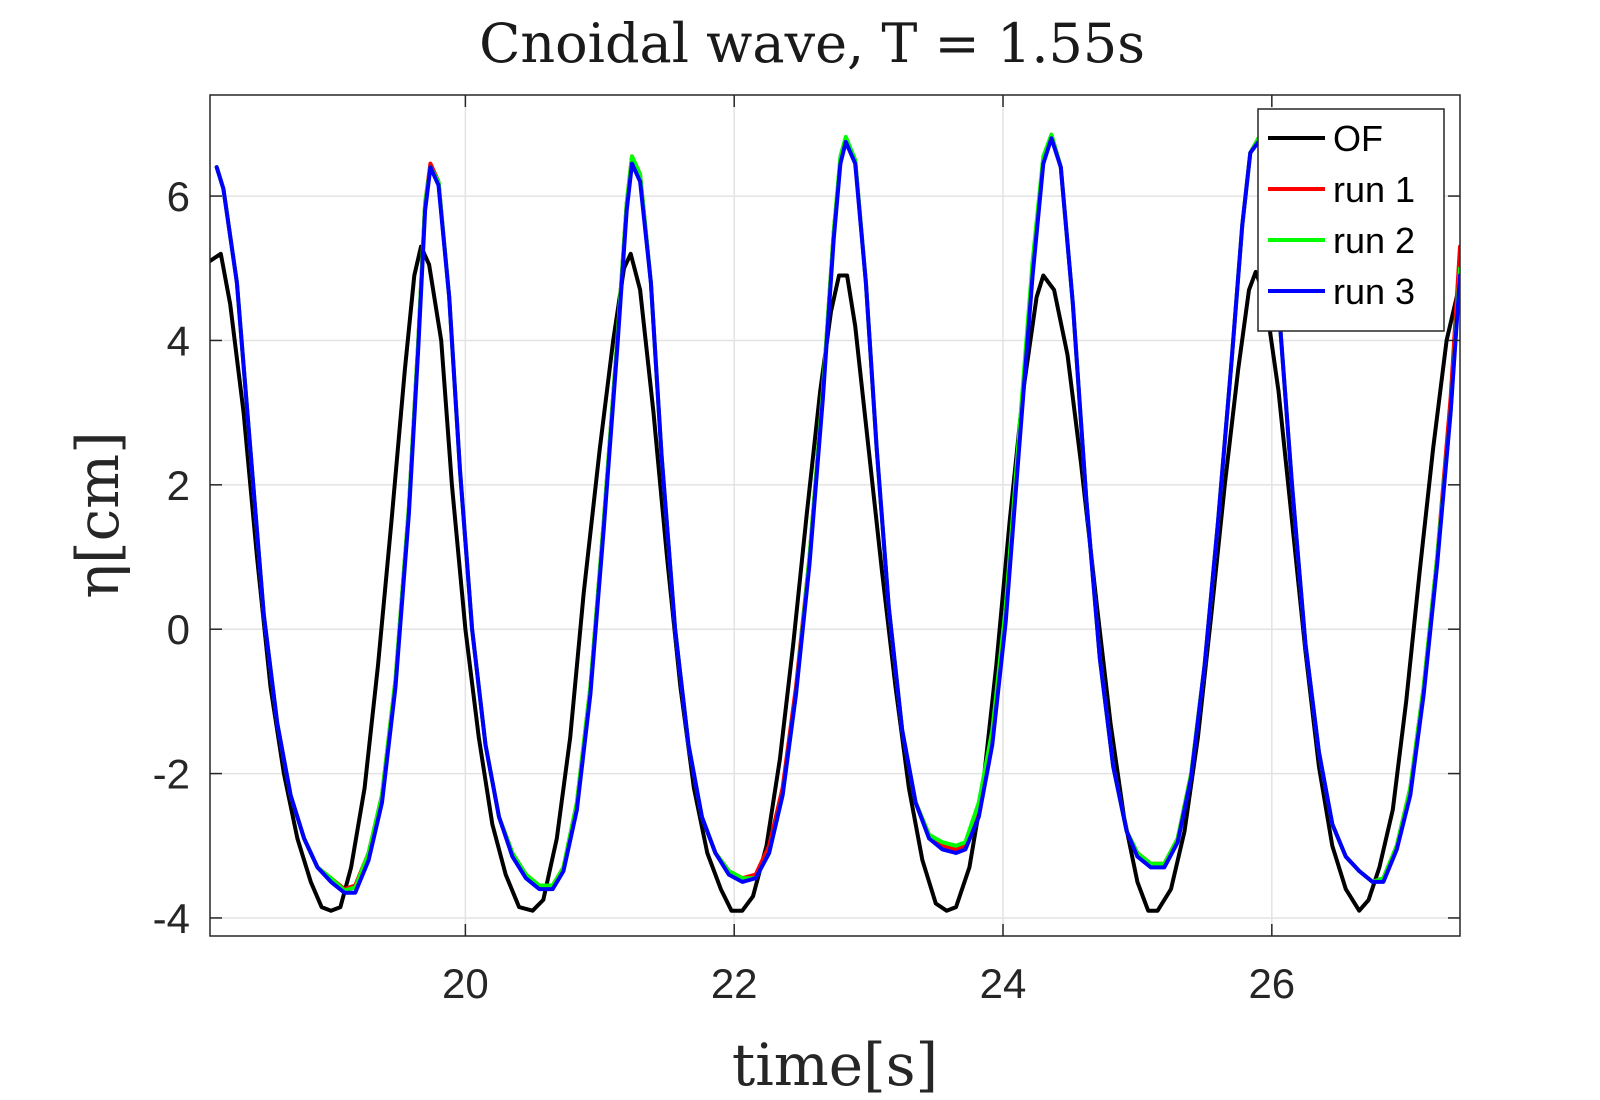 Image resolution: width=1600 pixels, height=1100 pixels. I want to click on y-tick-labels: -4 -2 0 2 4 6, so click(171, 557).